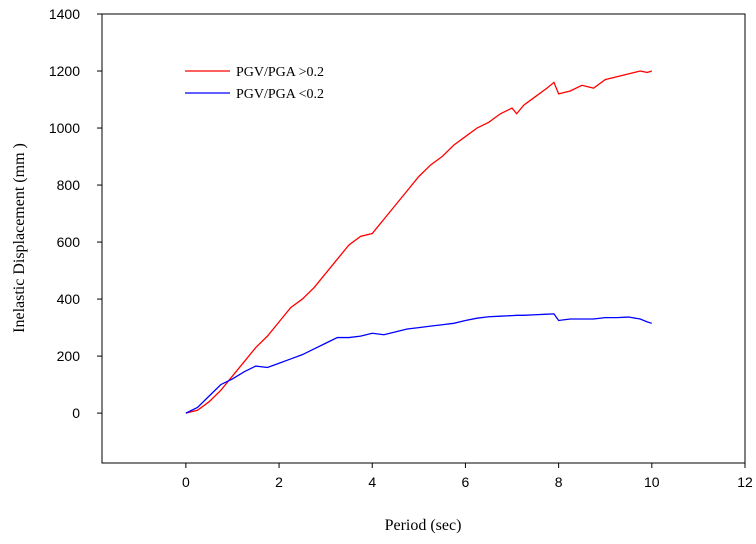 This screenshot has width=756, height=544. Describe the element at coordinates (372, 482) in the screenshot. I see `x-tick-label: 4` at that location.